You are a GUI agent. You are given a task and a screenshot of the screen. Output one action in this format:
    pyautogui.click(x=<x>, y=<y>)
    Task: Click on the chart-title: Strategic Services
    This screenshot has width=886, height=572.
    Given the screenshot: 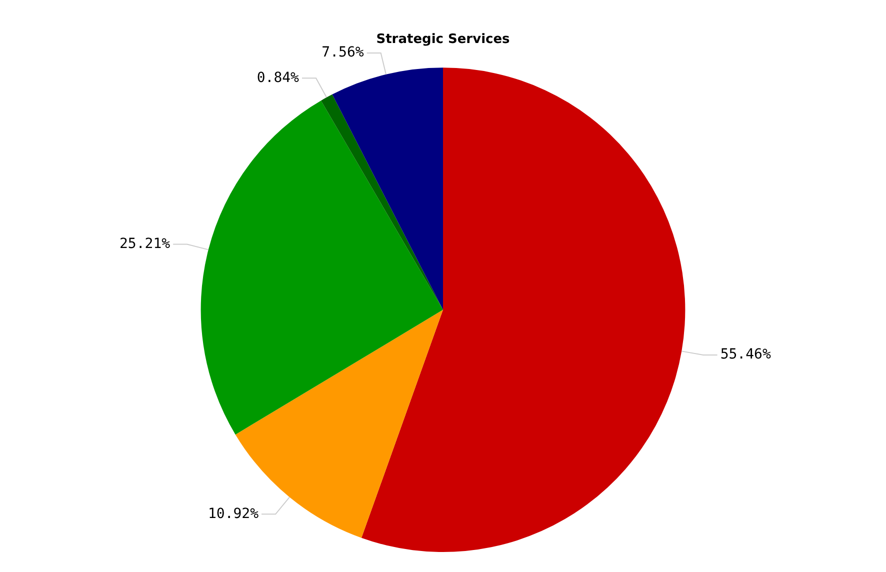 What is the action you would take?
    pyautogui.click(x=443, y=40)
    